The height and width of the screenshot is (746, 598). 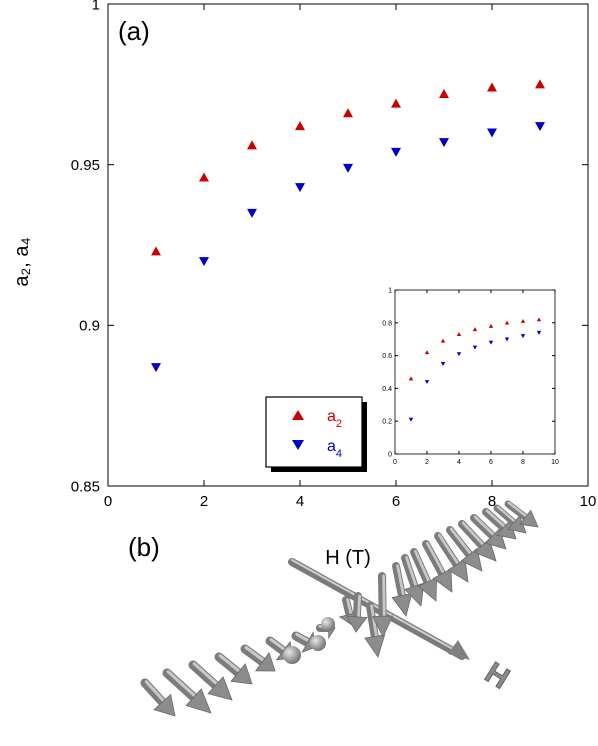 What do you see at coordinates (588, 501) in the screenshot?
I see `main-x-tick-label: 10` at bounding box center [588, 501].